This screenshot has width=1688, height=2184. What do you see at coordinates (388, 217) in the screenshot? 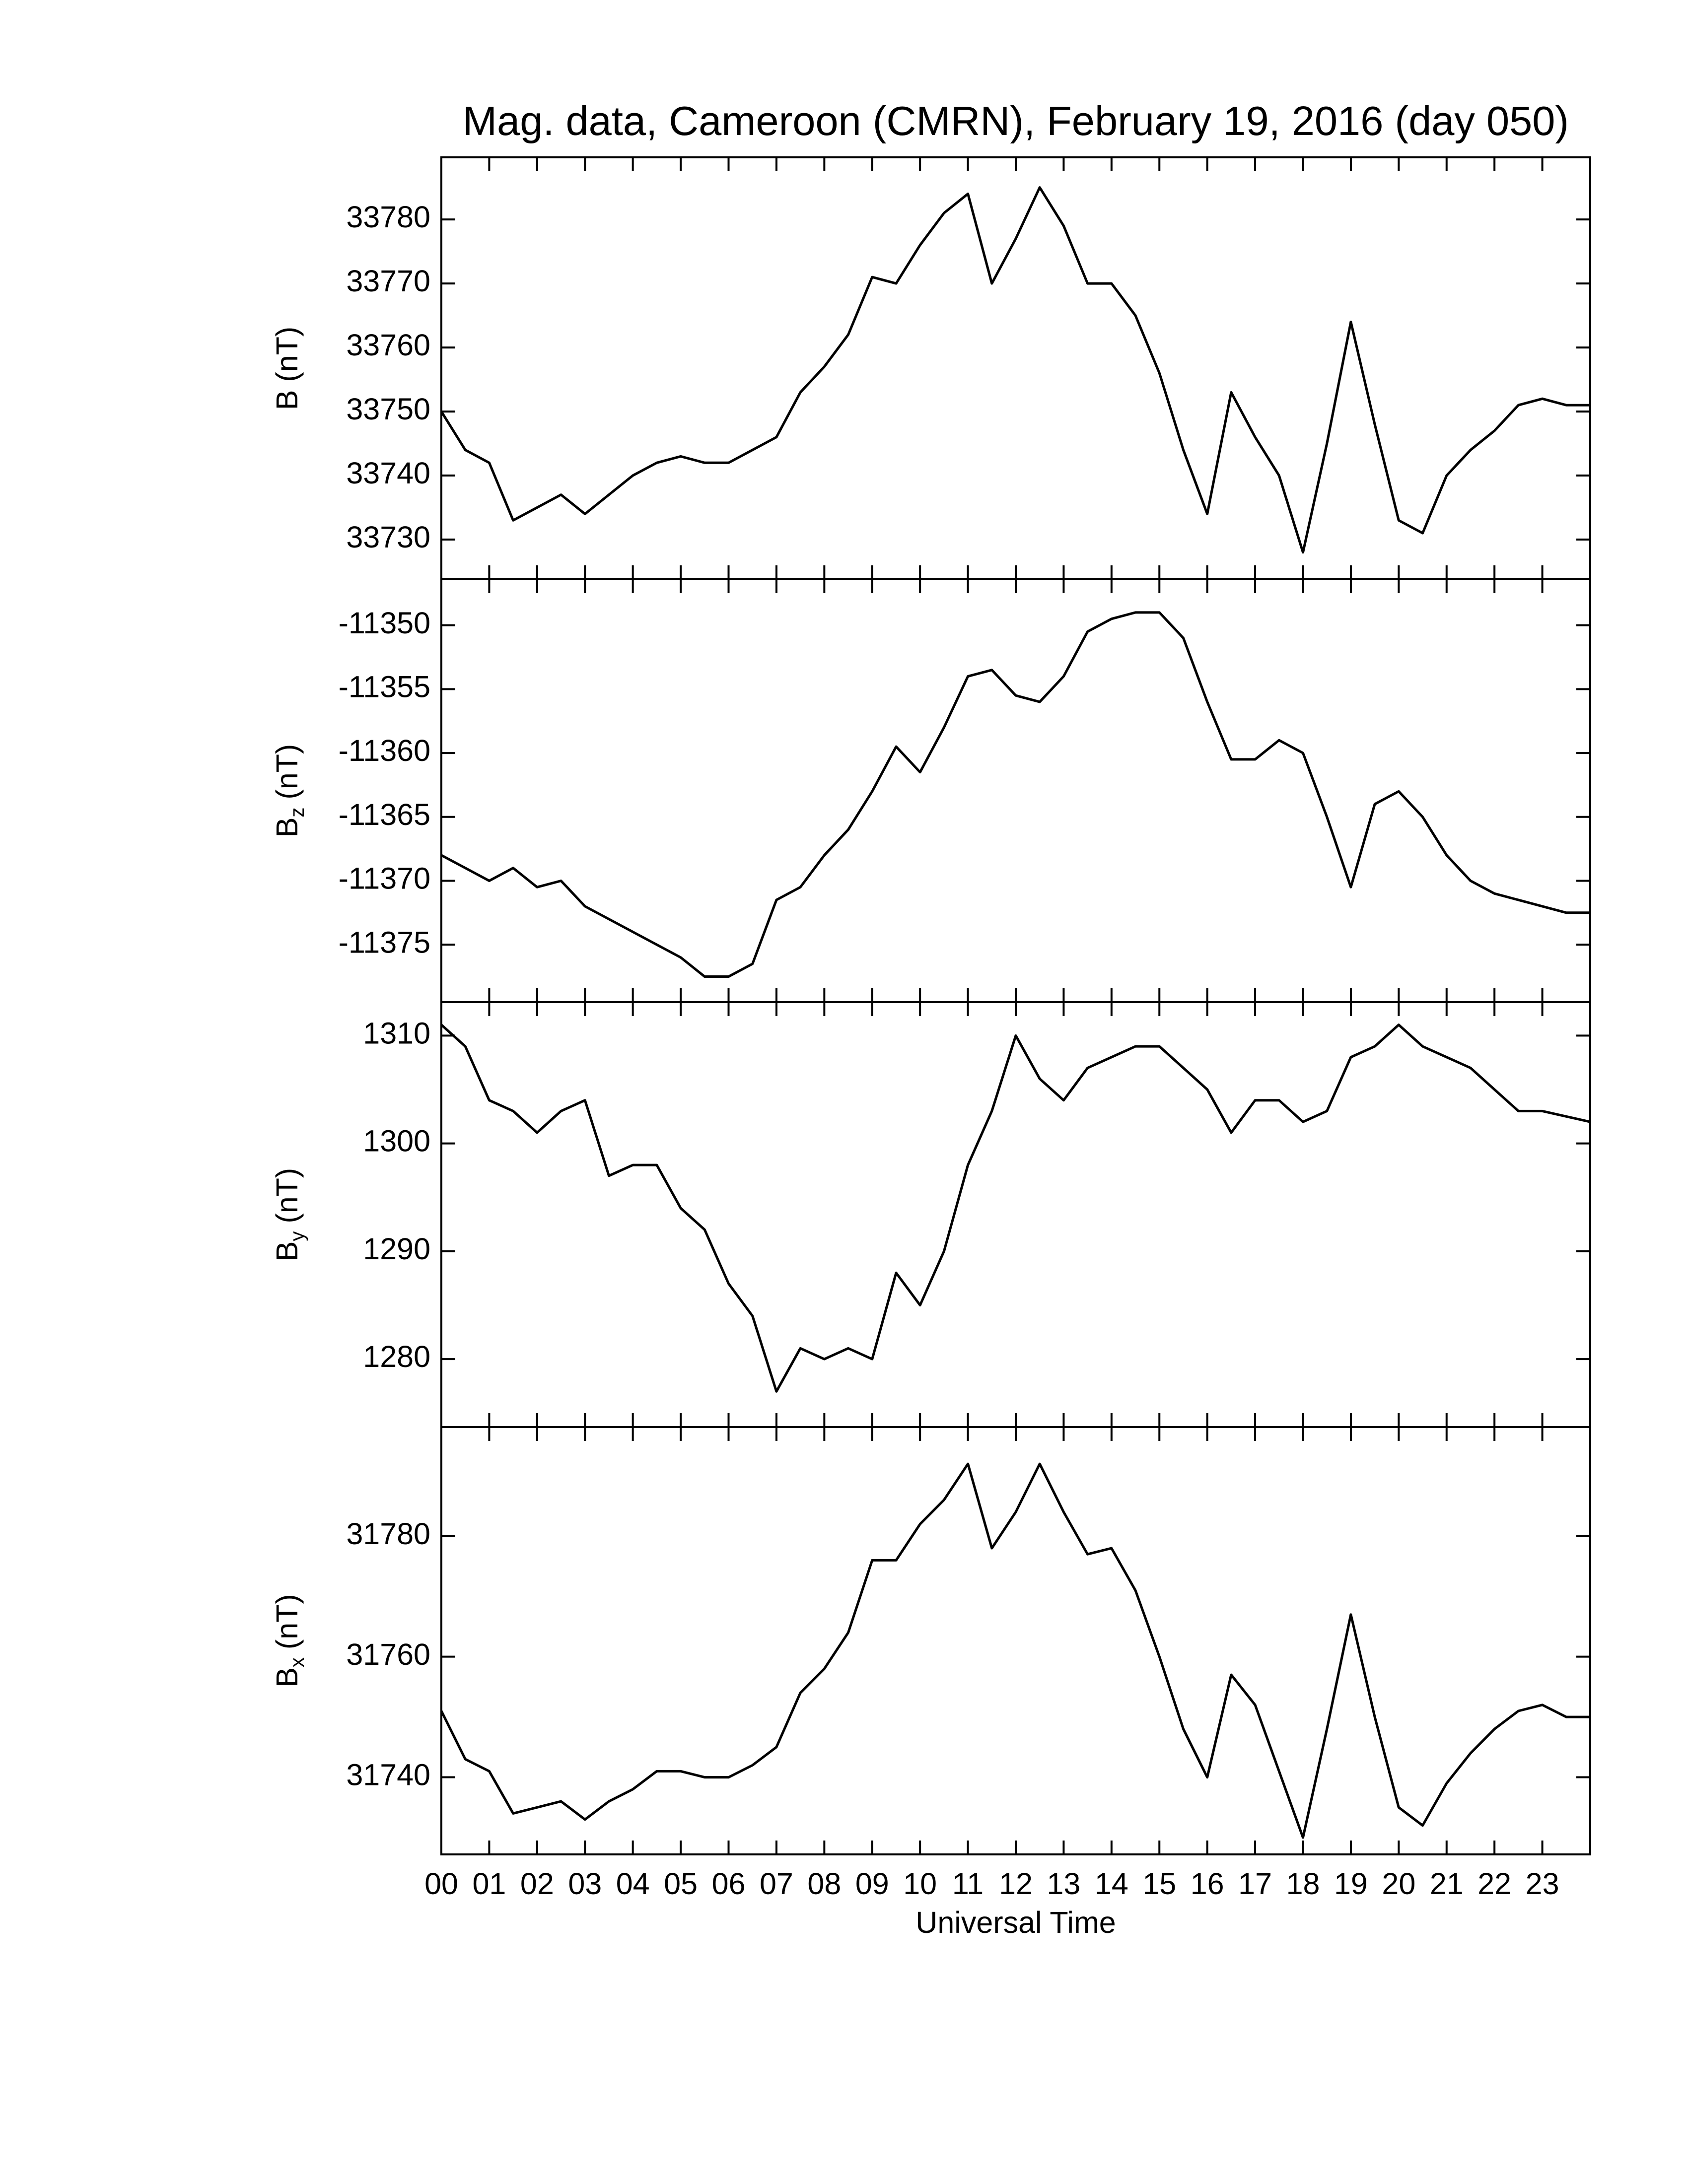
I see `y-tick-label: 33780` at bounding box center [388, 217].